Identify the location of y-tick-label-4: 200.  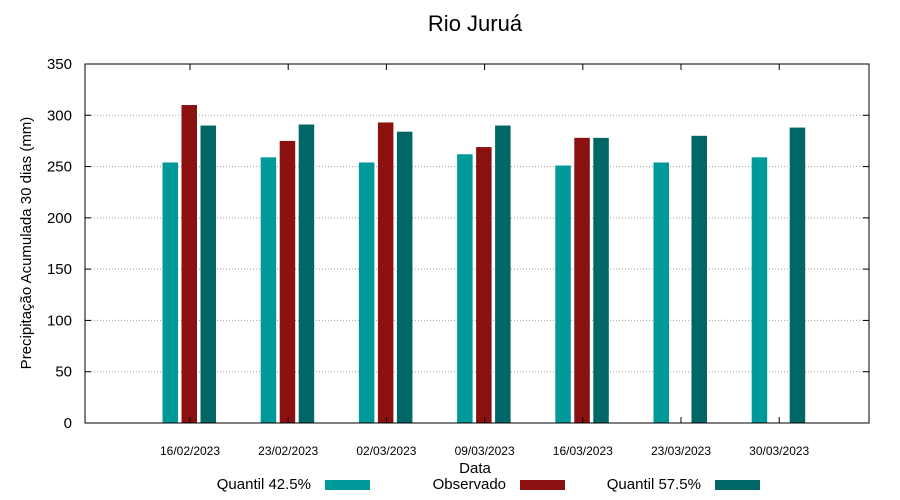
(59, 218).